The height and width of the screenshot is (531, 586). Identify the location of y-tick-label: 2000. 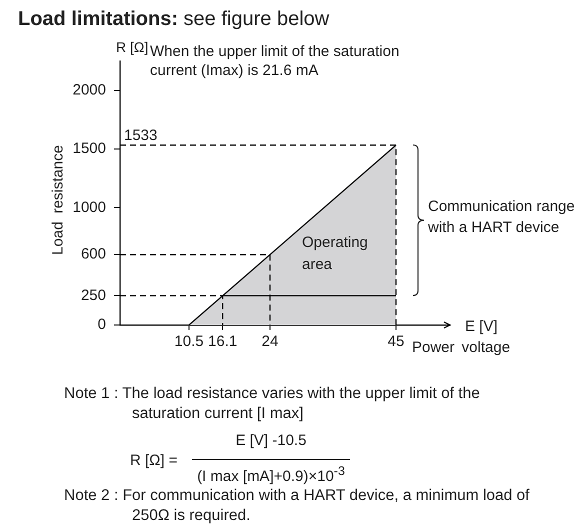
(89, 89).